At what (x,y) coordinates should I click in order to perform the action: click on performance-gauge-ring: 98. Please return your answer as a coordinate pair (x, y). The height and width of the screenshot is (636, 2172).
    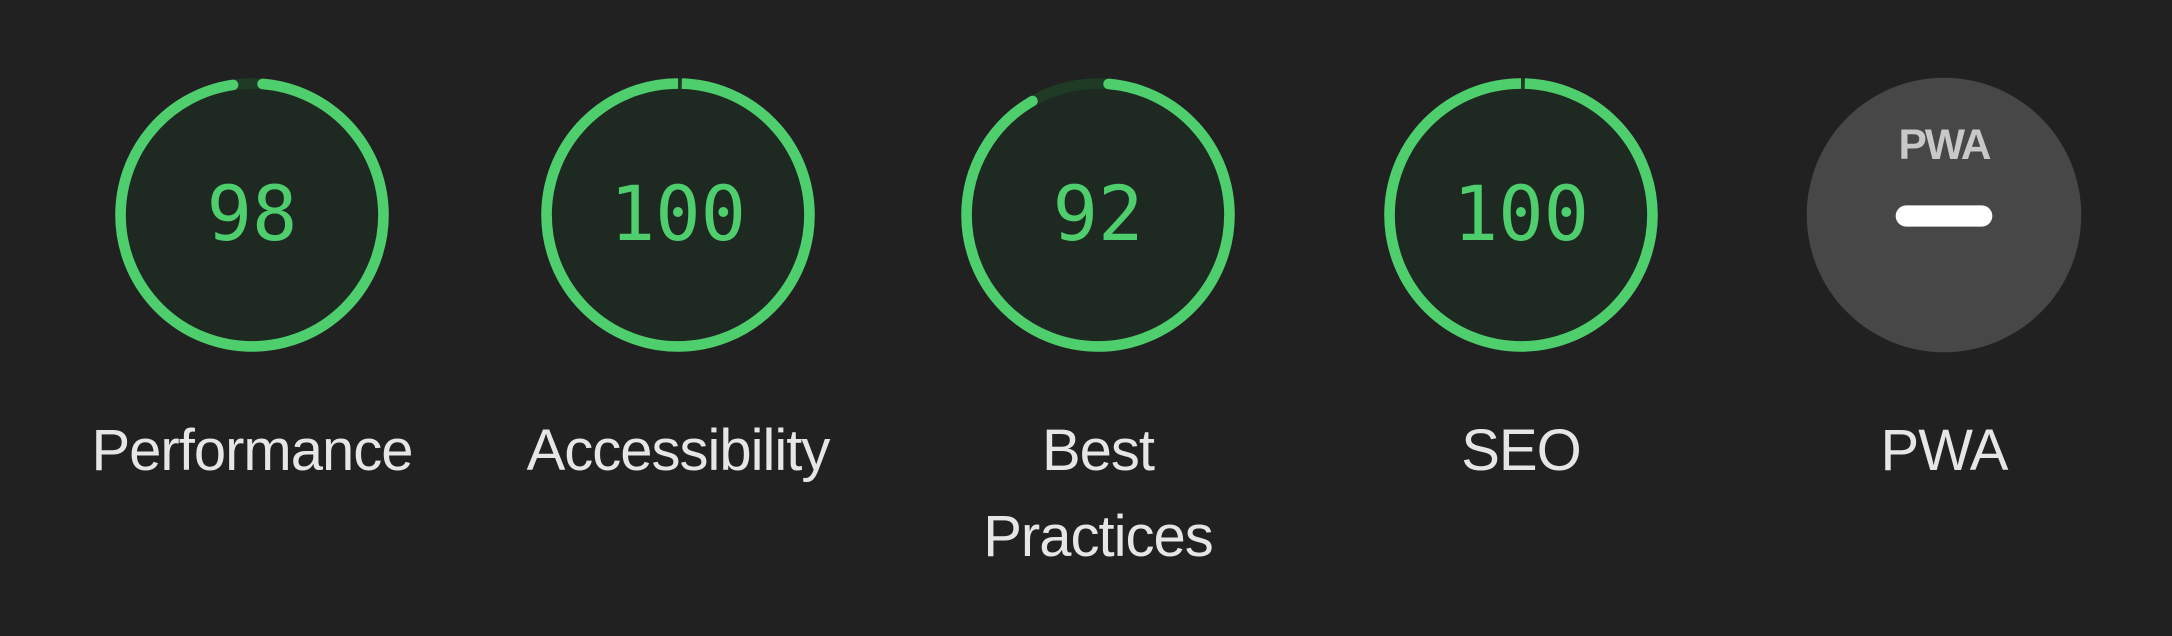
    Looking at the image, I should click on (252, 215).